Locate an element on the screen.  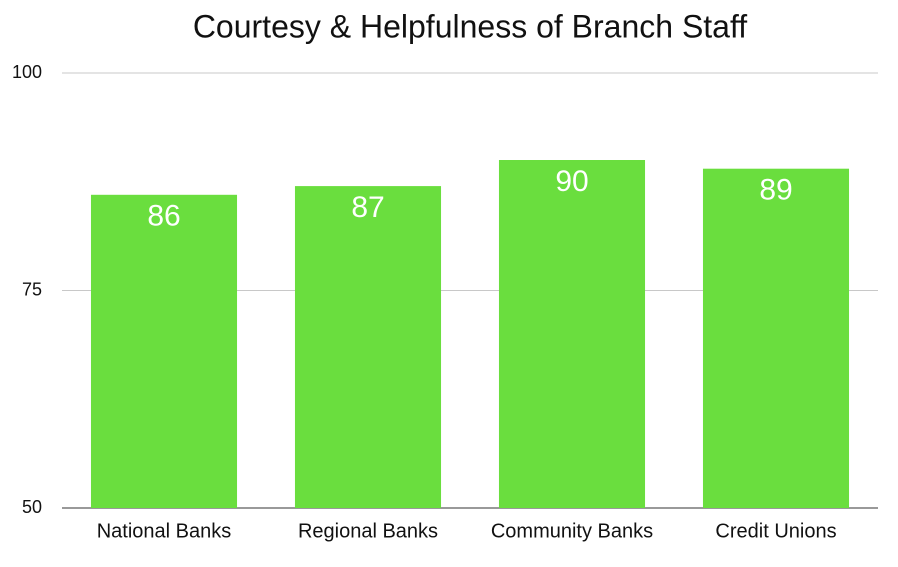
x-tick-label: Regional Banks is located at coordinates (368, 531).